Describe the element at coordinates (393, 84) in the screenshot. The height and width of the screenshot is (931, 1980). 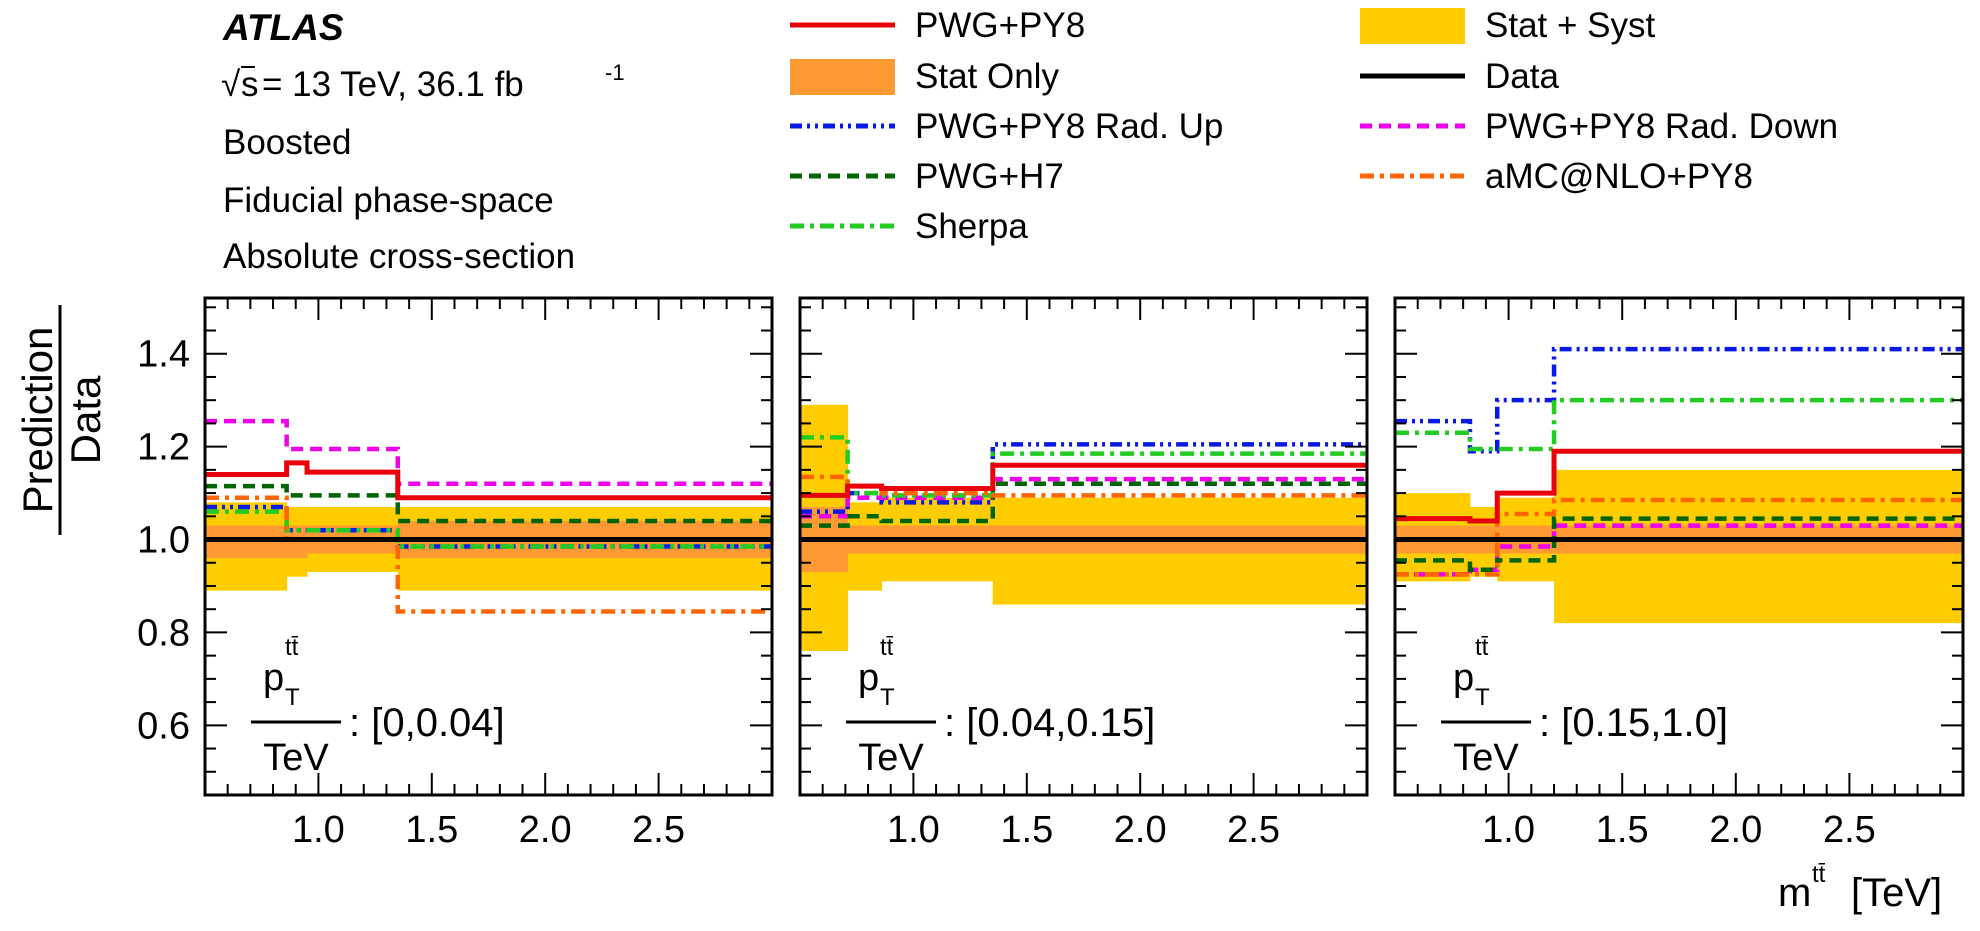
I see `energy-text: = 13 TeV, 36.1 fb` at that location.